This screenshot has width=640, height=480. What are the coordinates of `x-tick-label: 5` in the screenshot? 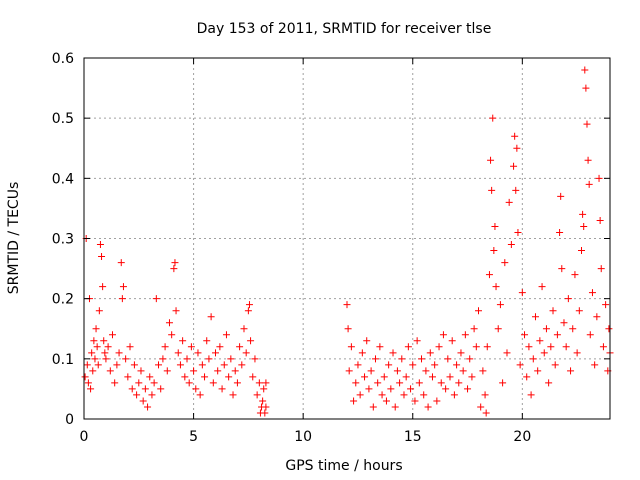 It's located at (193, 437).